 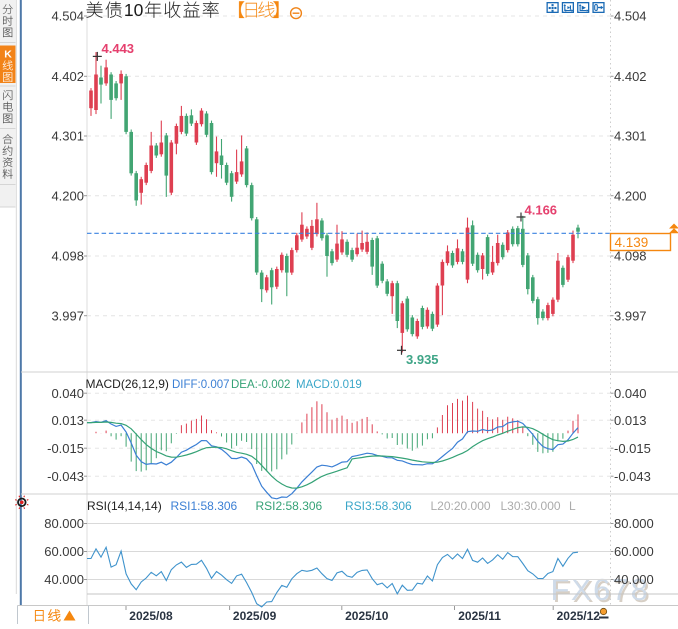 I want to click on svg-text: RSI(14,14,14), so click(x=124, y=506).